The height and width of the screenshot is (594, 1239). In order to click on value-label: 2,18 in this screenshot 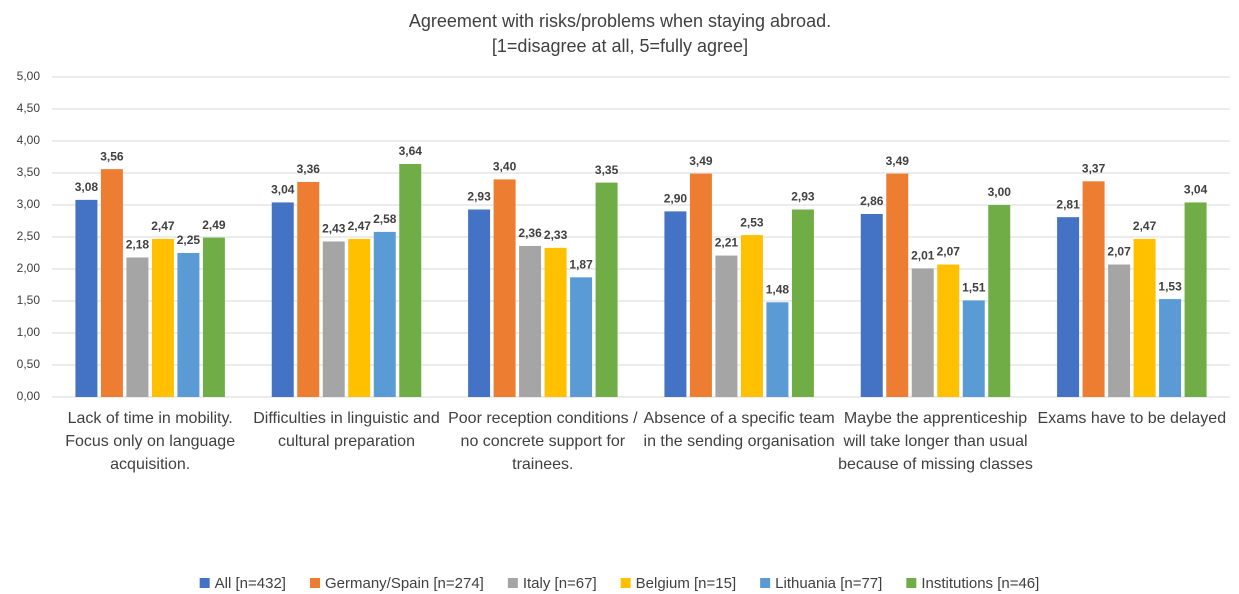, I will do `click(138, 245)`.